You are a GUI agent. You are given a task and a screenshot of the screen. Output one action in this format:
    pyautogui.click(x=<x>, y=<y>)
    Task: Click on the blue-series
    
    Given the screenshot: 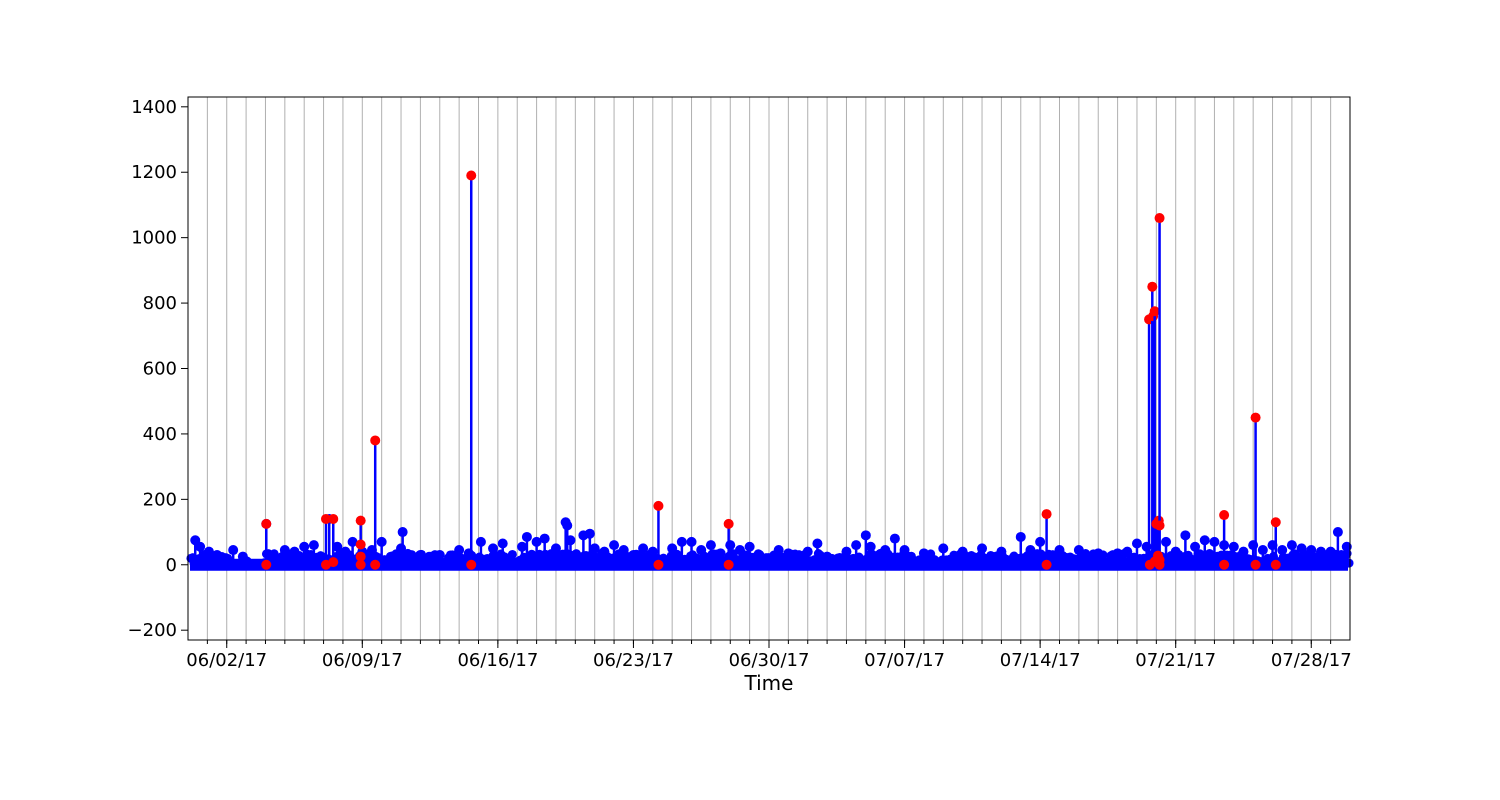 What is the action you would take?
    pyautogui.click(x=771, y=540)
    